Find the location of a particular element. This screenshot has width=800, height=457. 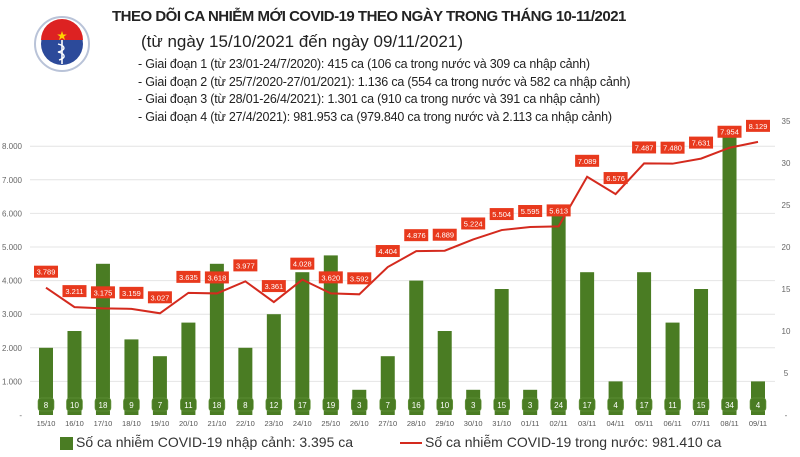

line-label: 3.159 is located at coordinates (131, 293).